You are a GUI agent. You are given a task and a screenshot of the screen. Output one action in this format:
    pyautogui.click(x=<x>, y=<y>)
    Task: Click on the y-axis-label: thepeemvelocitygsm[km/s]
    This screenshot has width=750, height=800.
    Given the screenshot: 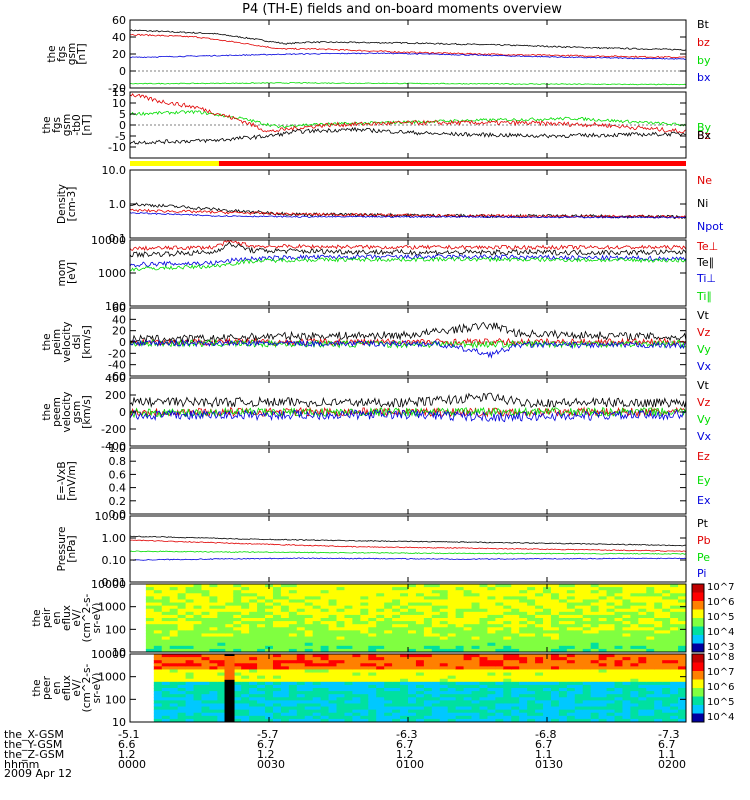 What is the action you would take?
    pyautogui.click(x=67, y=411)
    